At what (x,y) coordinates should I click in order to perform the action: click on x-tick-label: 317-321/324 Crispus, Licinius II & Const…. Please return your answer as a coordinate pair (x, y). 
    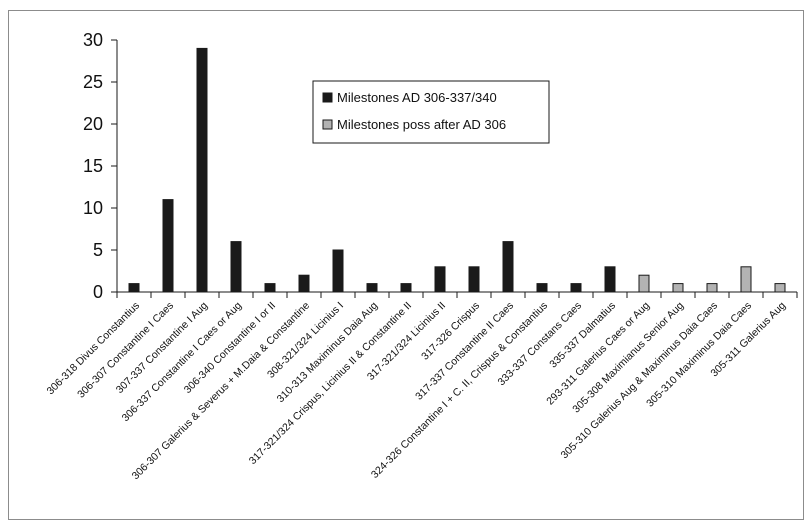
    Looking at the image, I should click on (330, 383).